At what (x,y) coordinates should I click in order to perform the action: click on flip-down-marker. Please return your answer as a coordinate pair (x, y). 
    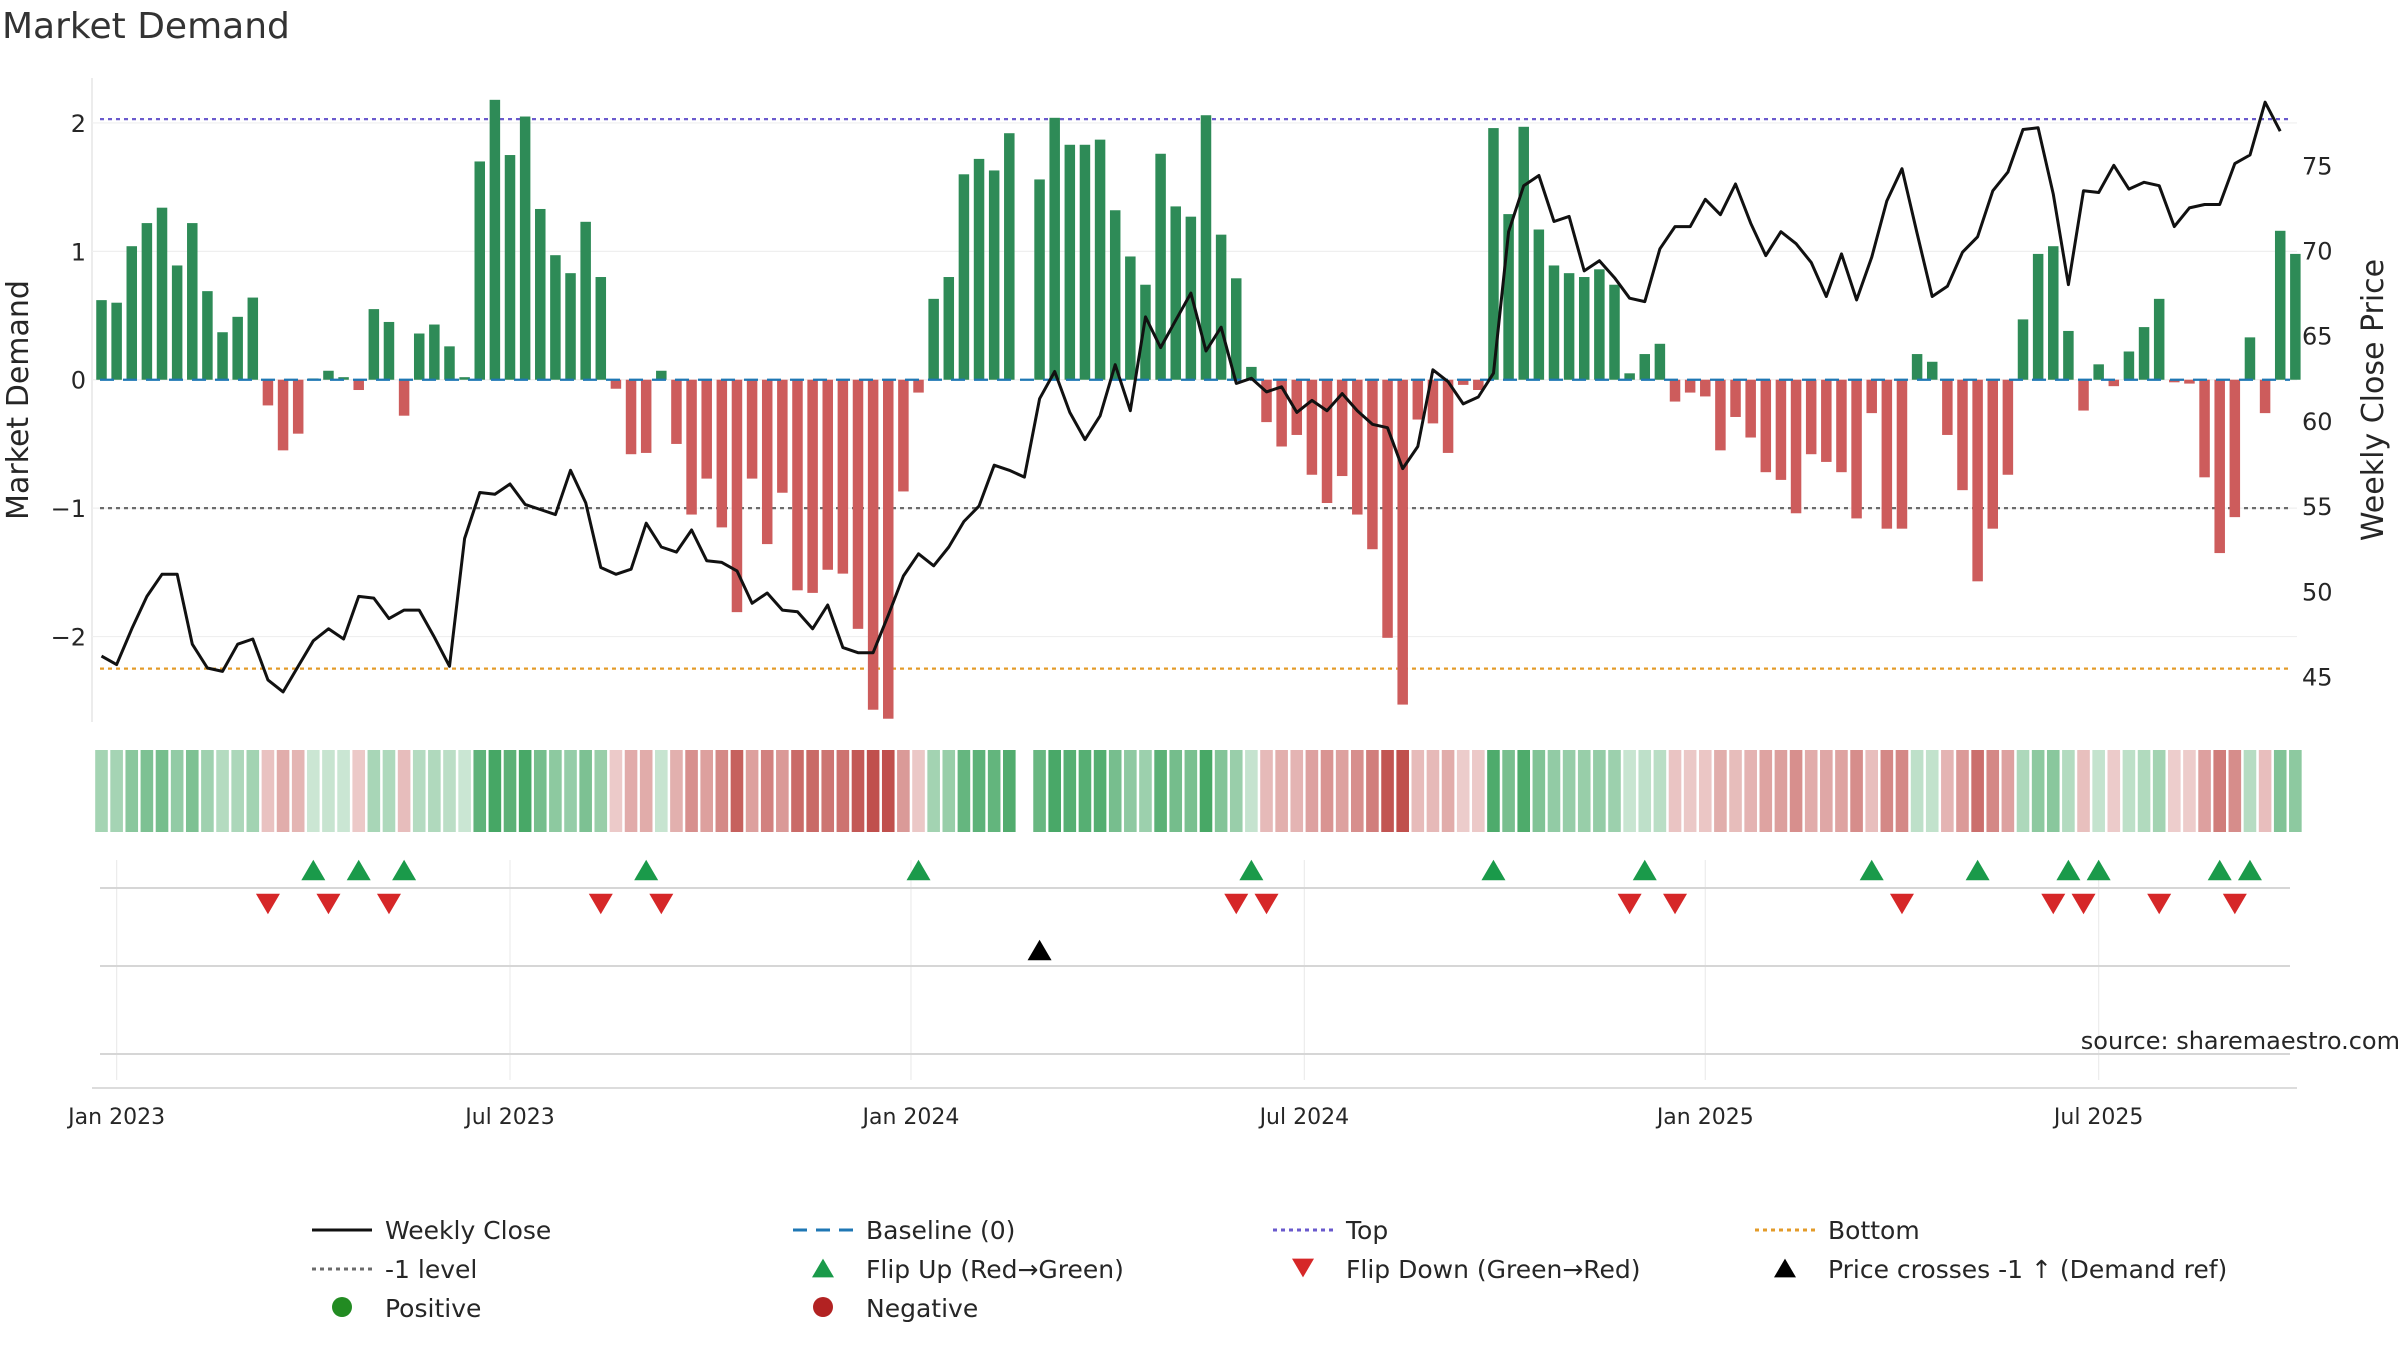
    Looking at the image, I should click on (1901, 904).